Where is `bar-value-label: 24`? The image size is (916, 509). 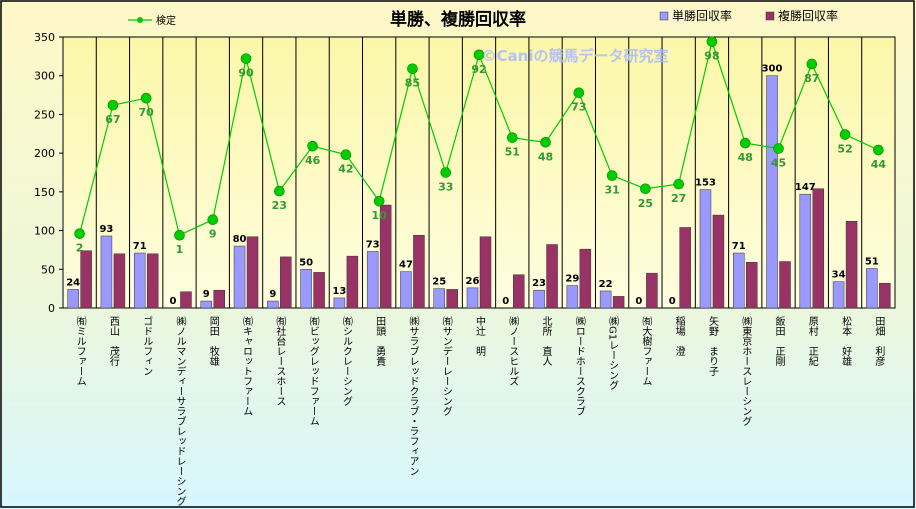
bar-value-label: 24 is located at coordinates (73, 282).